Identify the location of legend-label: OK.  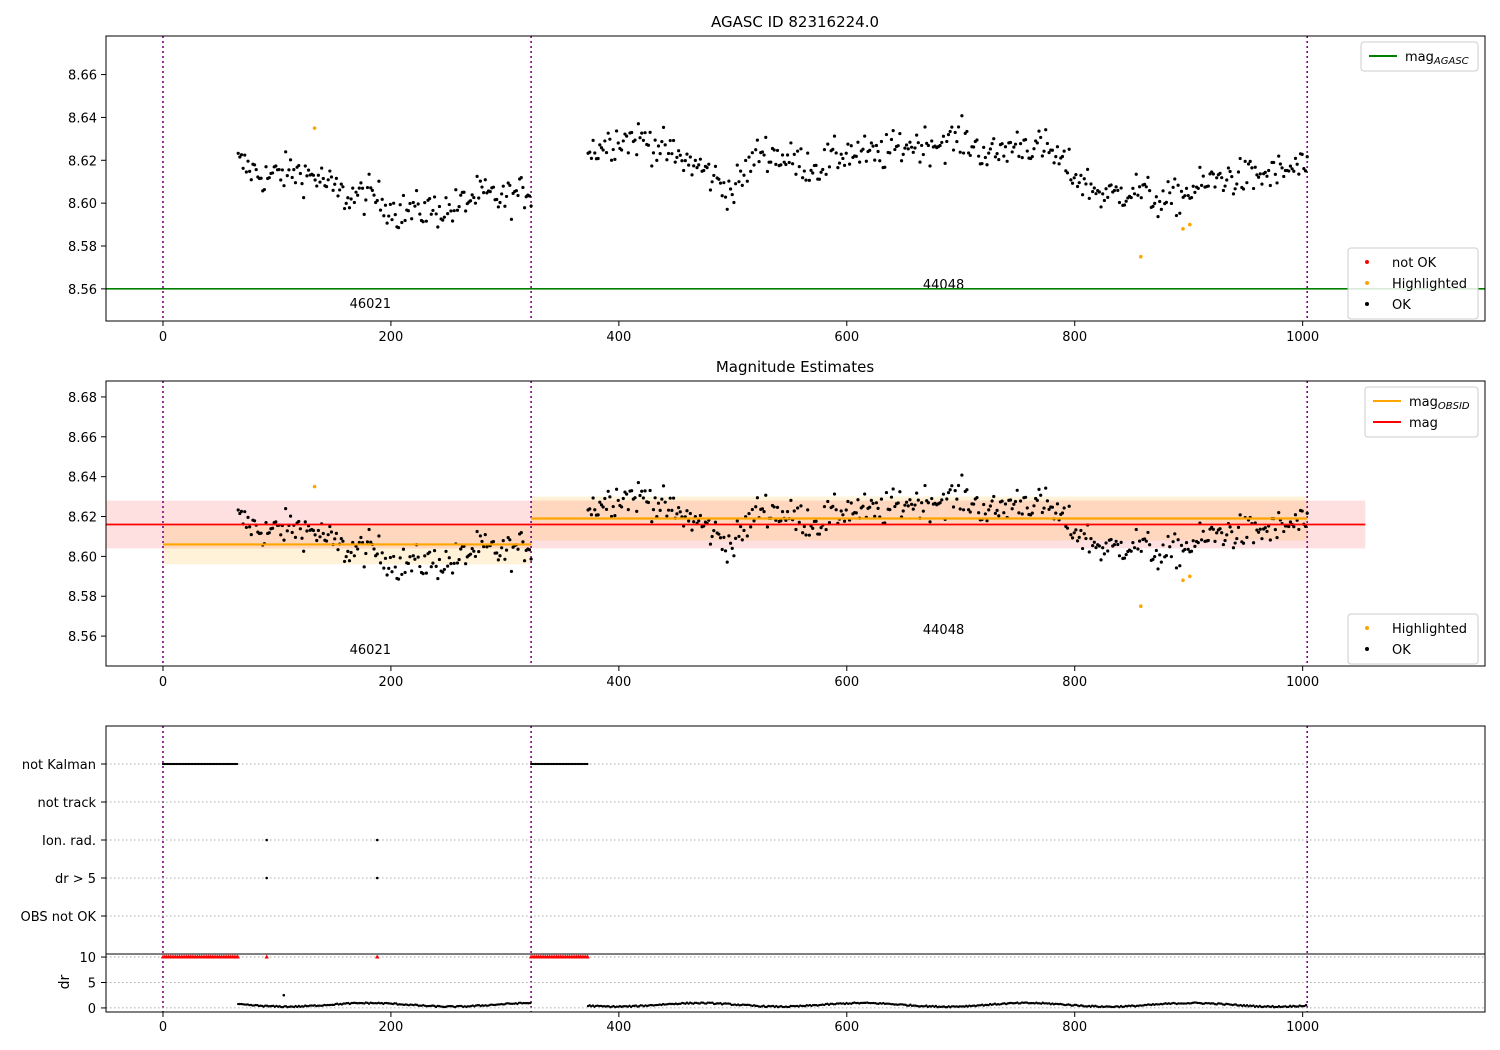
(1401, 650).